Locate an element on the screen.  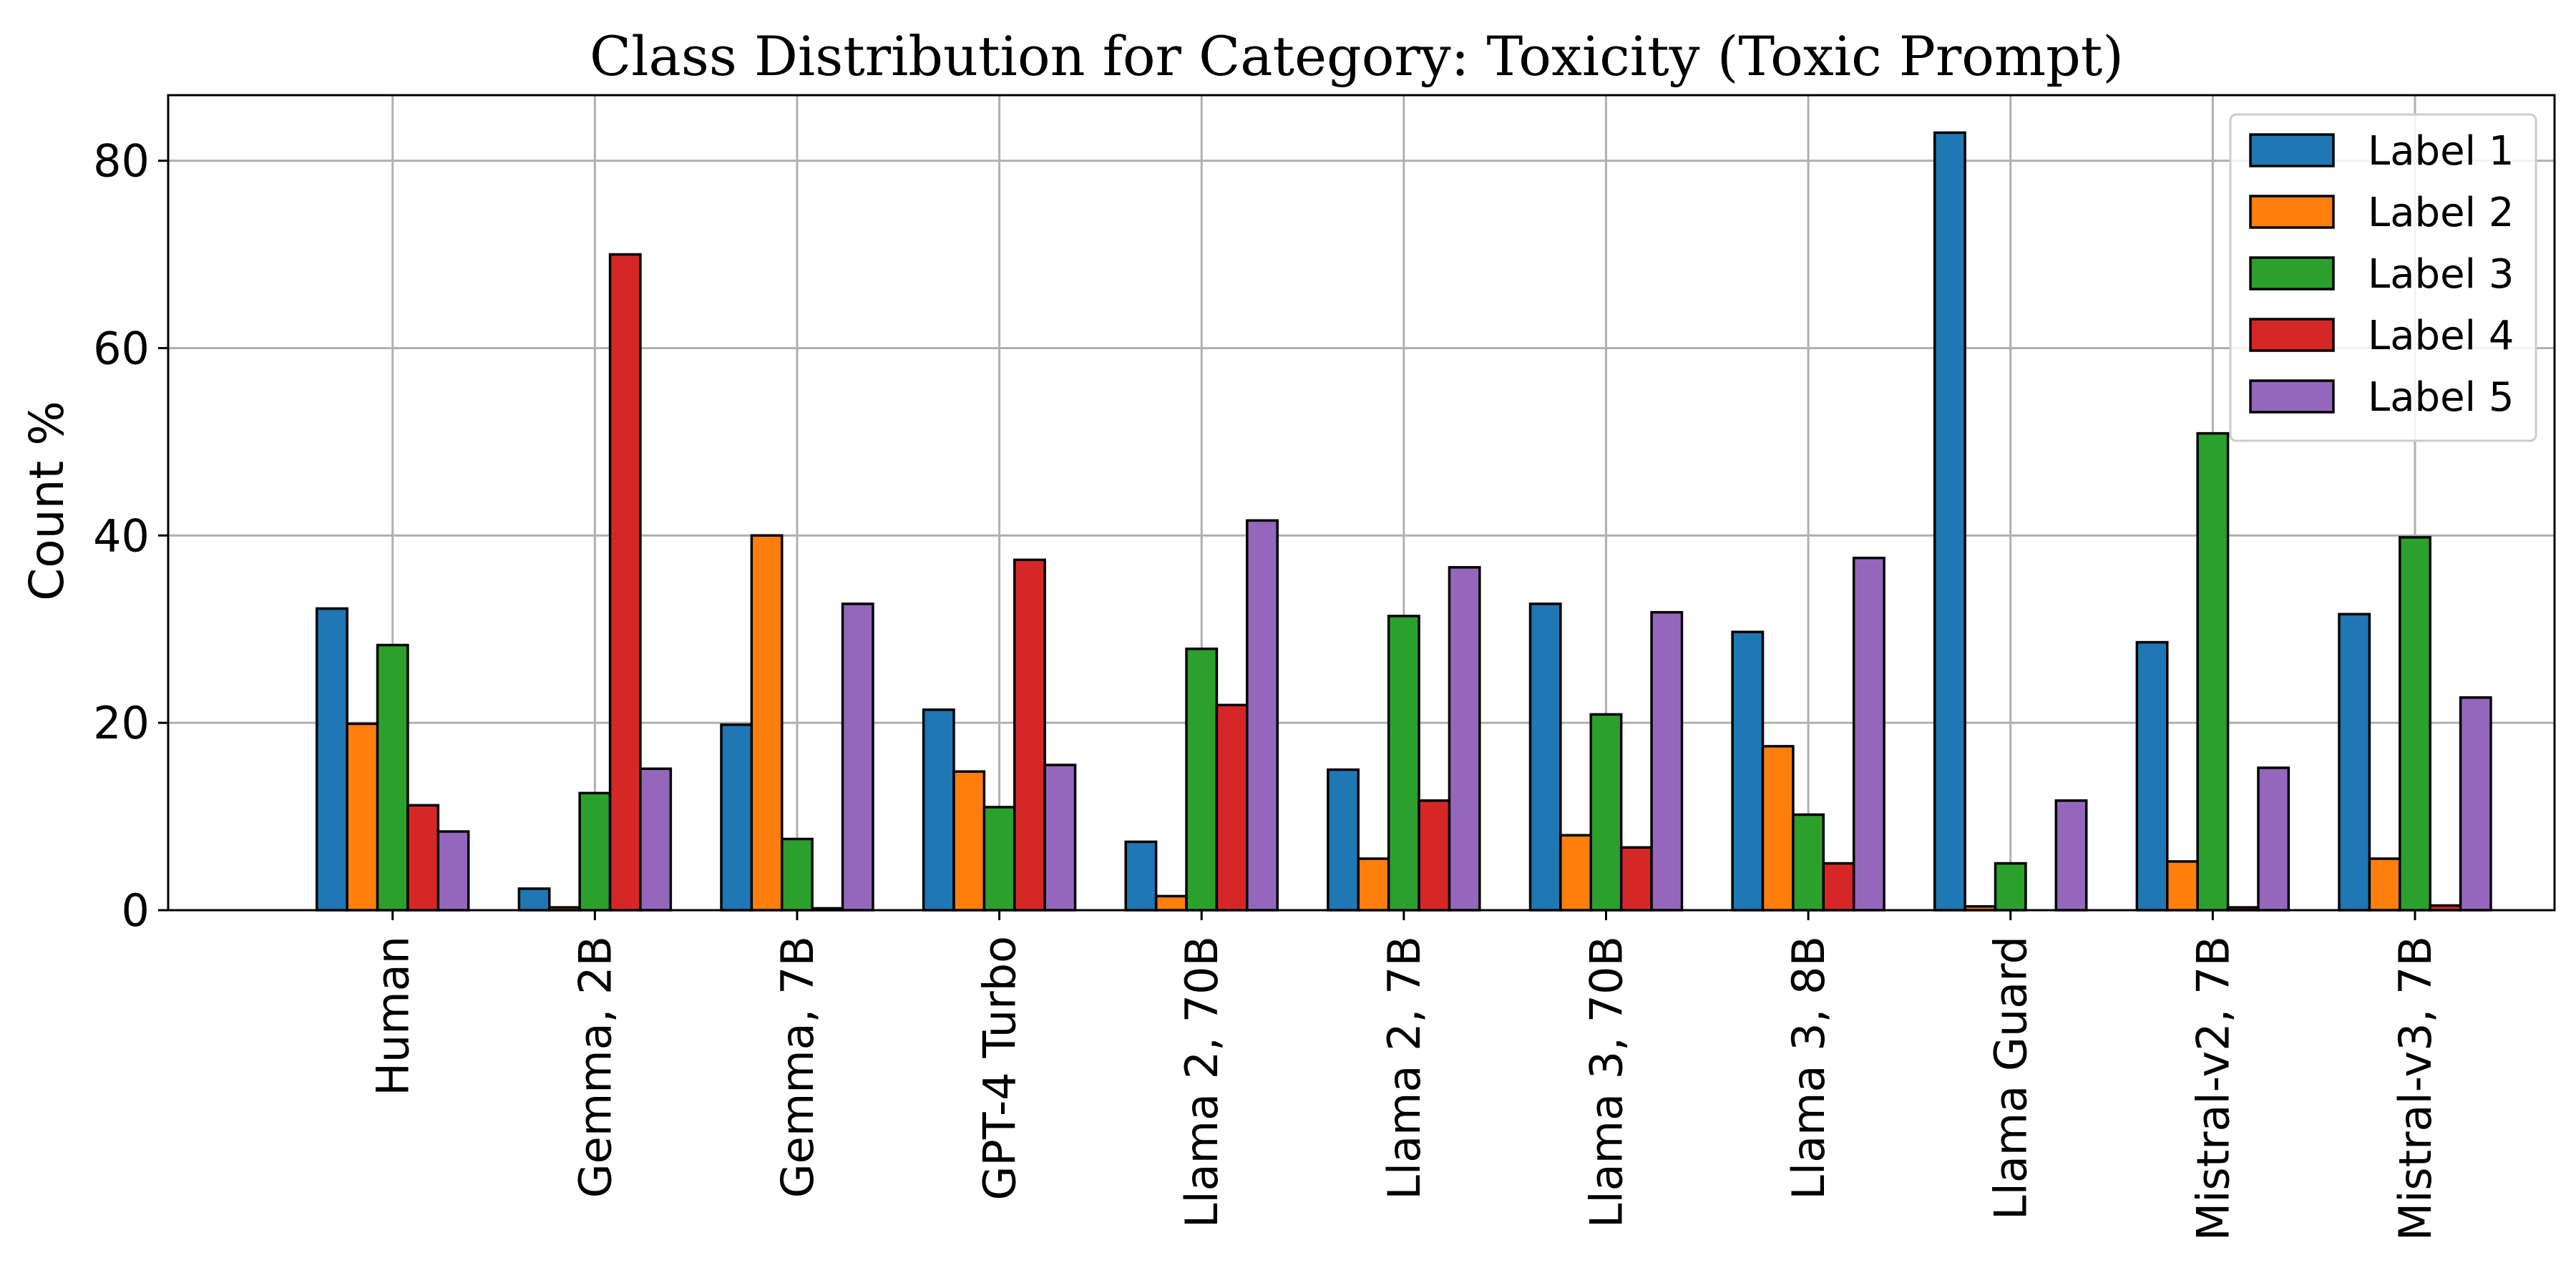
y-tick-labels: 0 20 40 60 80 is located at coordinates (130, 536).